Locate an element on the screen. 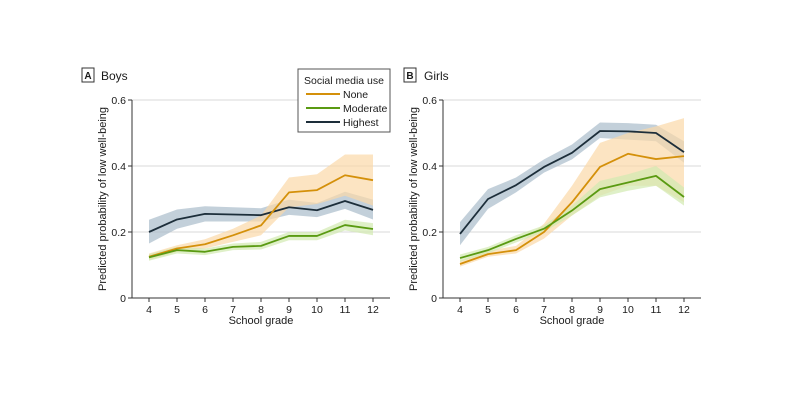 The height and width of the screenshot is (400, 800). legend-item-highest: Highest is located at coordinates (342, 123).